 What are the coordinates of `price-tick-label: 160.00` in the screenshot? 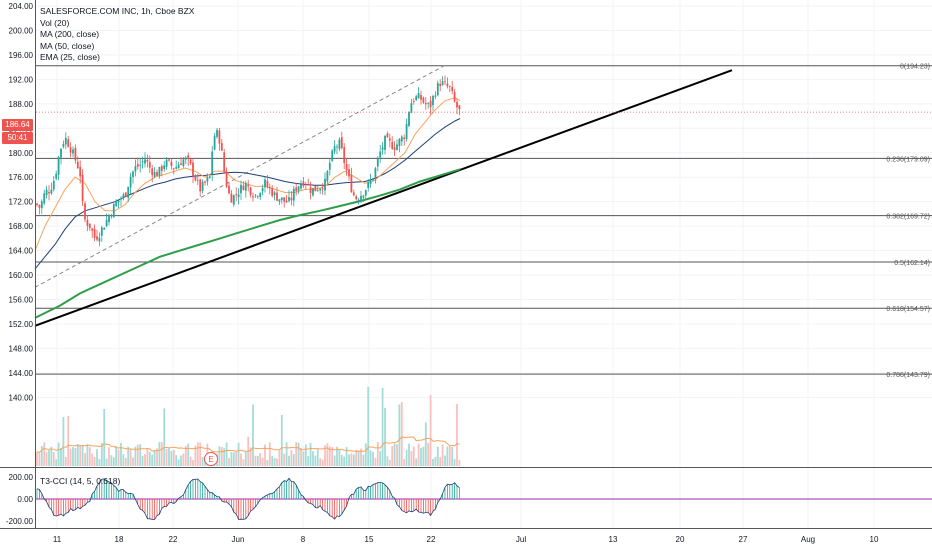 It's located at (21, 275).